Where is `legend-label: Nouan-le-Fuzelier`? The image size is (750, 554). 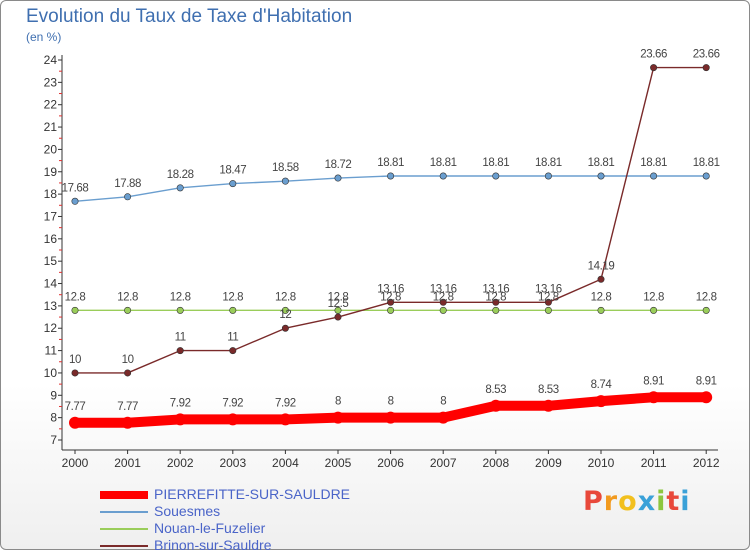 legend-label: Nouan-le-Fuzelier is located at coordinates (210, 528).